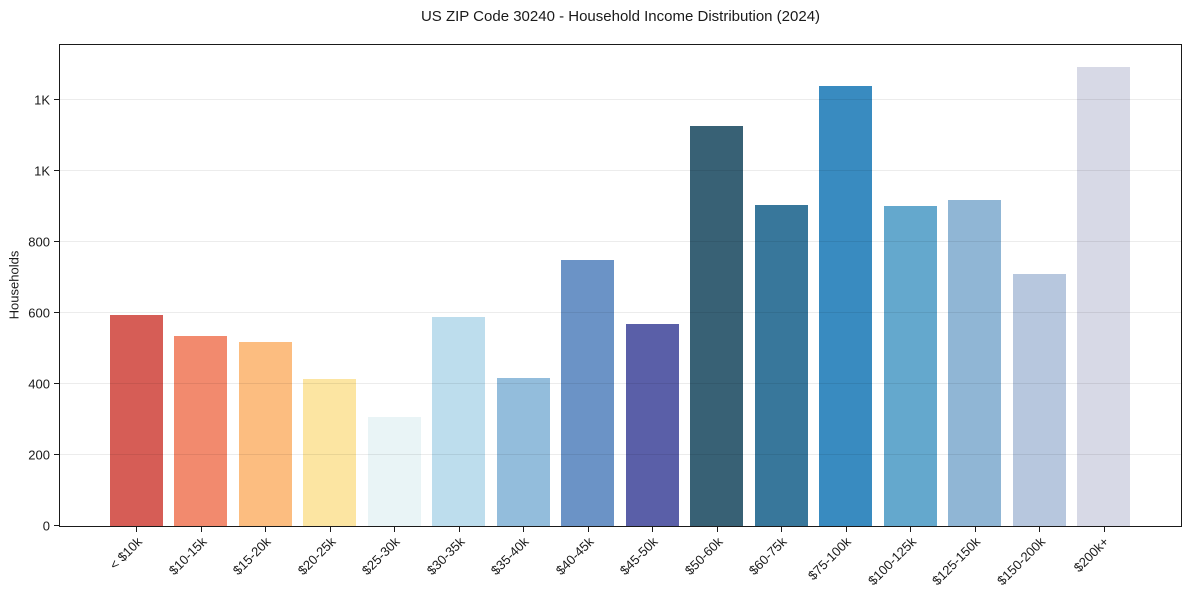 The height and width of the screenshot is (590, 1189). Describe the element at coordinates (767, 556) in the screenshot. I see `x-tick-label: $60-75k` at that location.